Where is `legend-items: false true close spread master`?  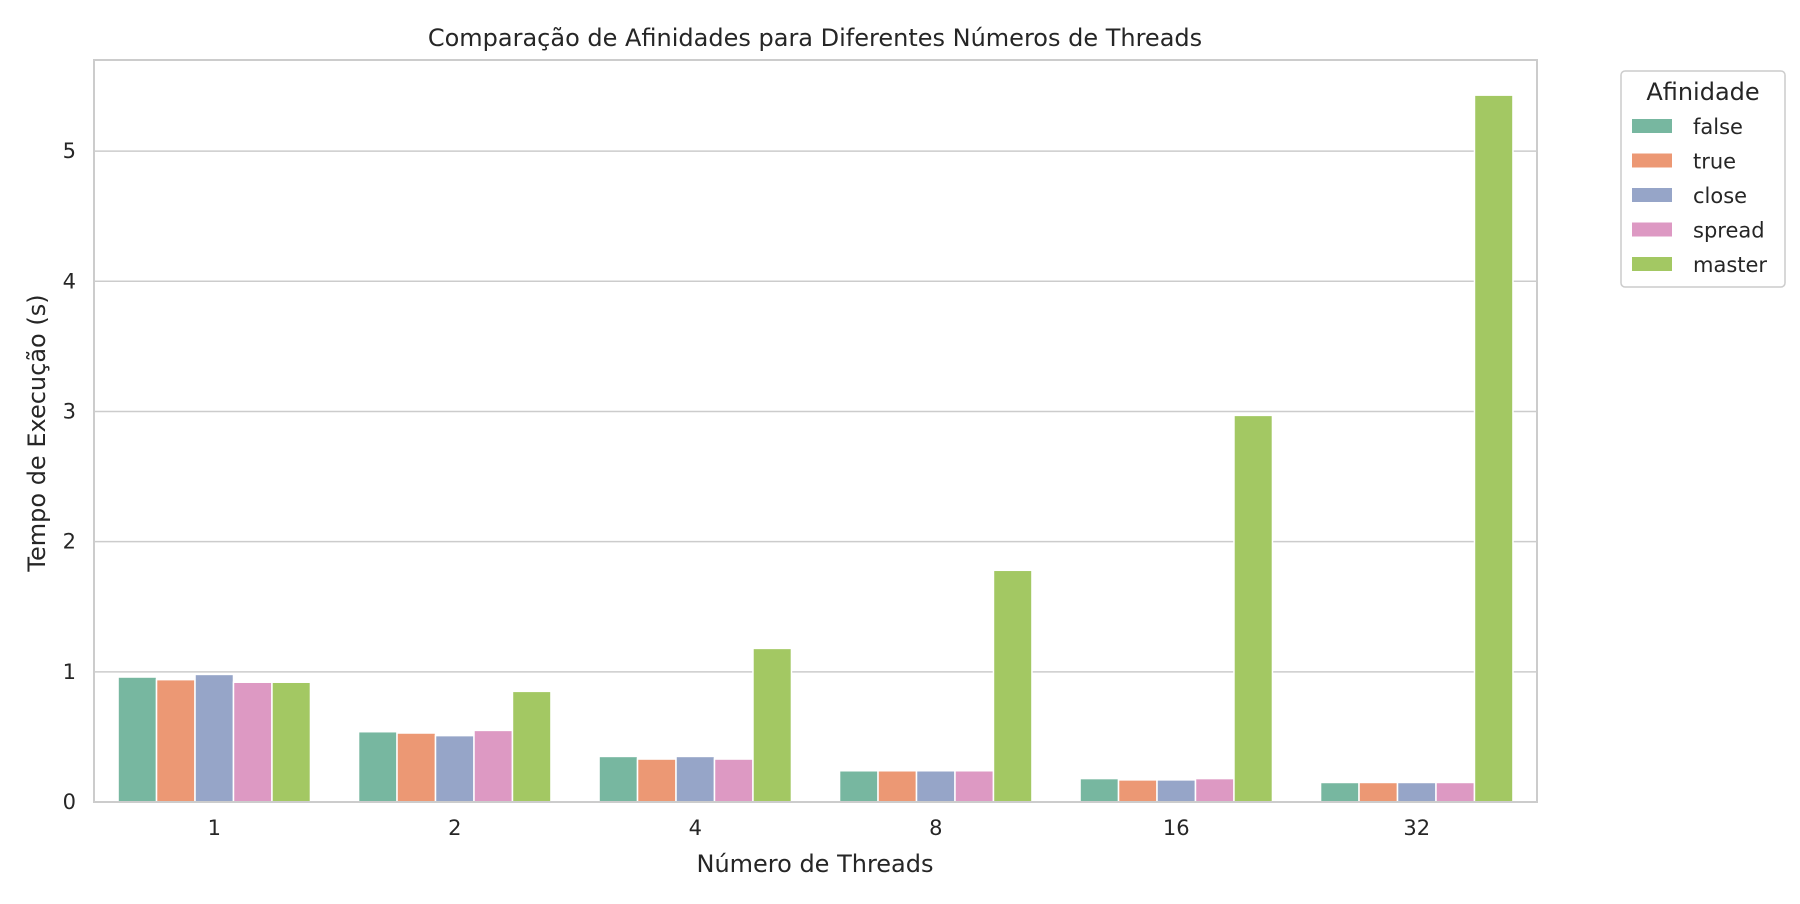 legend-items: false true close spread master is located at coordinates (1699, 196).